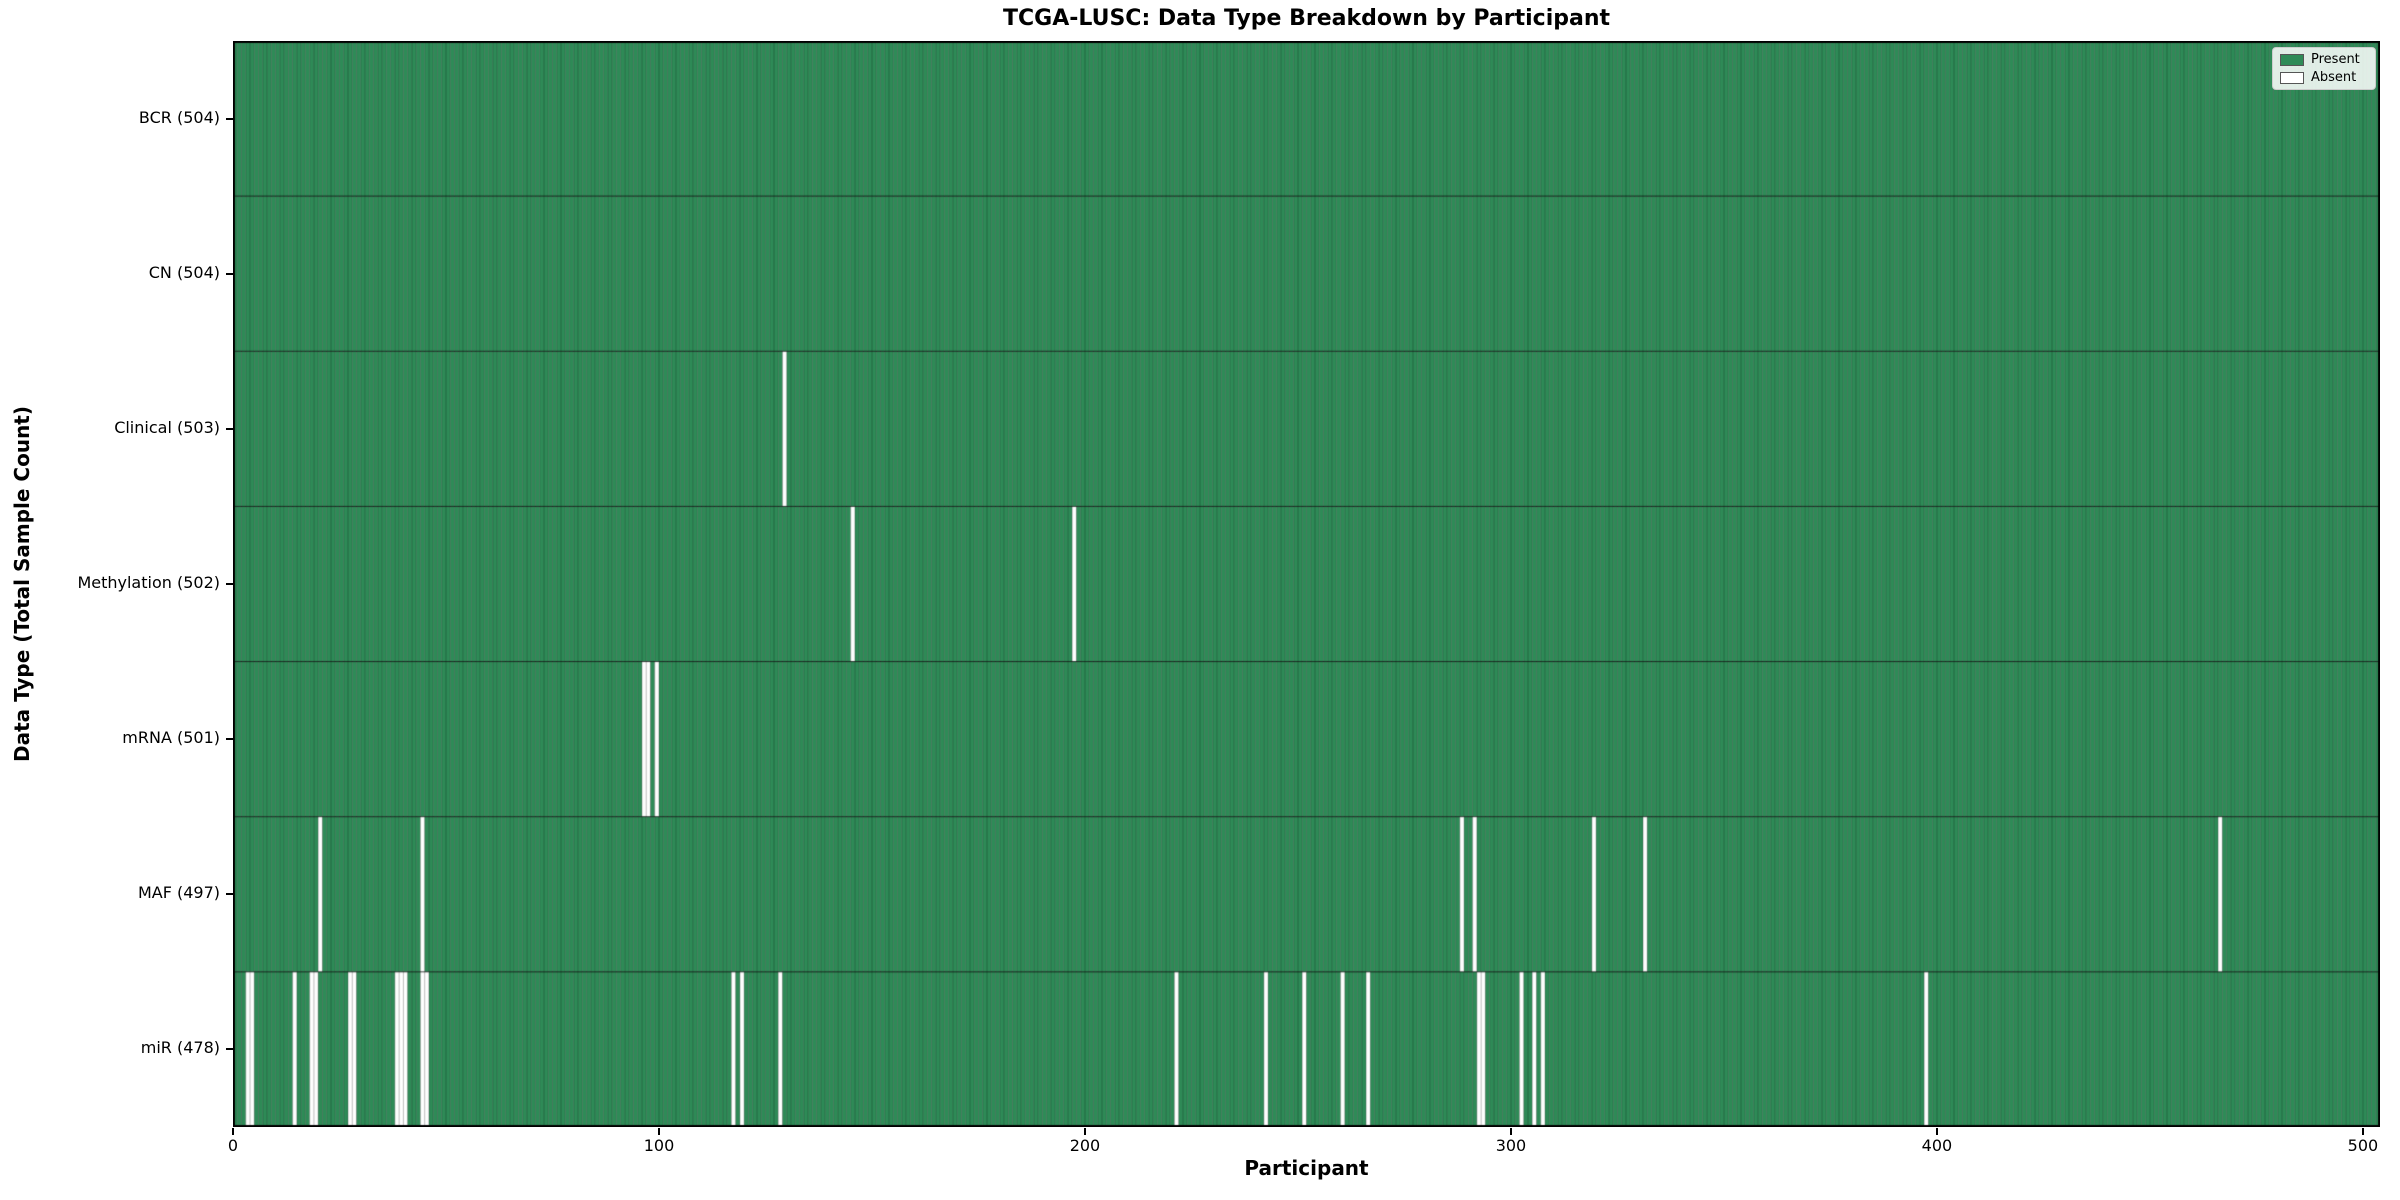 The image size is (2400, 1200). What do you see at coordinates (184, 272) in the screenshot?
I see `y-tick-label: CN (504)` at bounding box center [184, 272].